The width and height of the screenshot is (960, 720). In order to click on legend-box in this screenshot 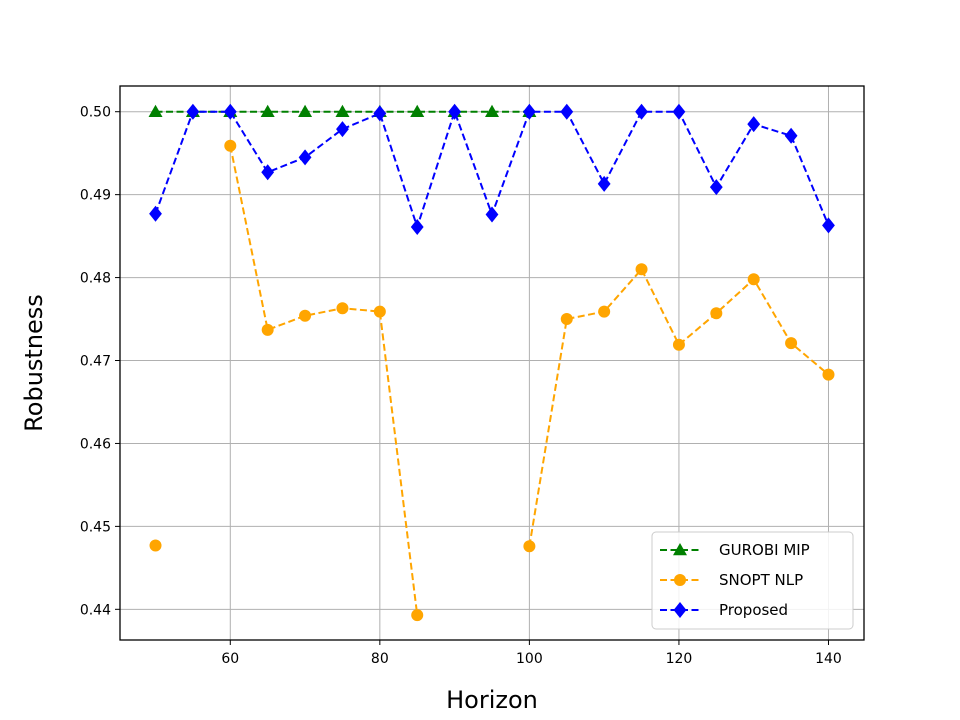, I will do `click(752, 580)`.